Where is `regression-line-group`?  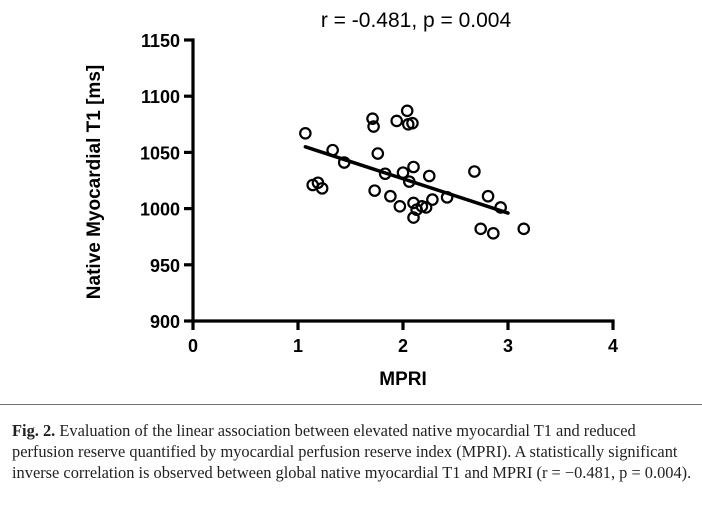 regression-line-group is located at coordinates (406, 180).